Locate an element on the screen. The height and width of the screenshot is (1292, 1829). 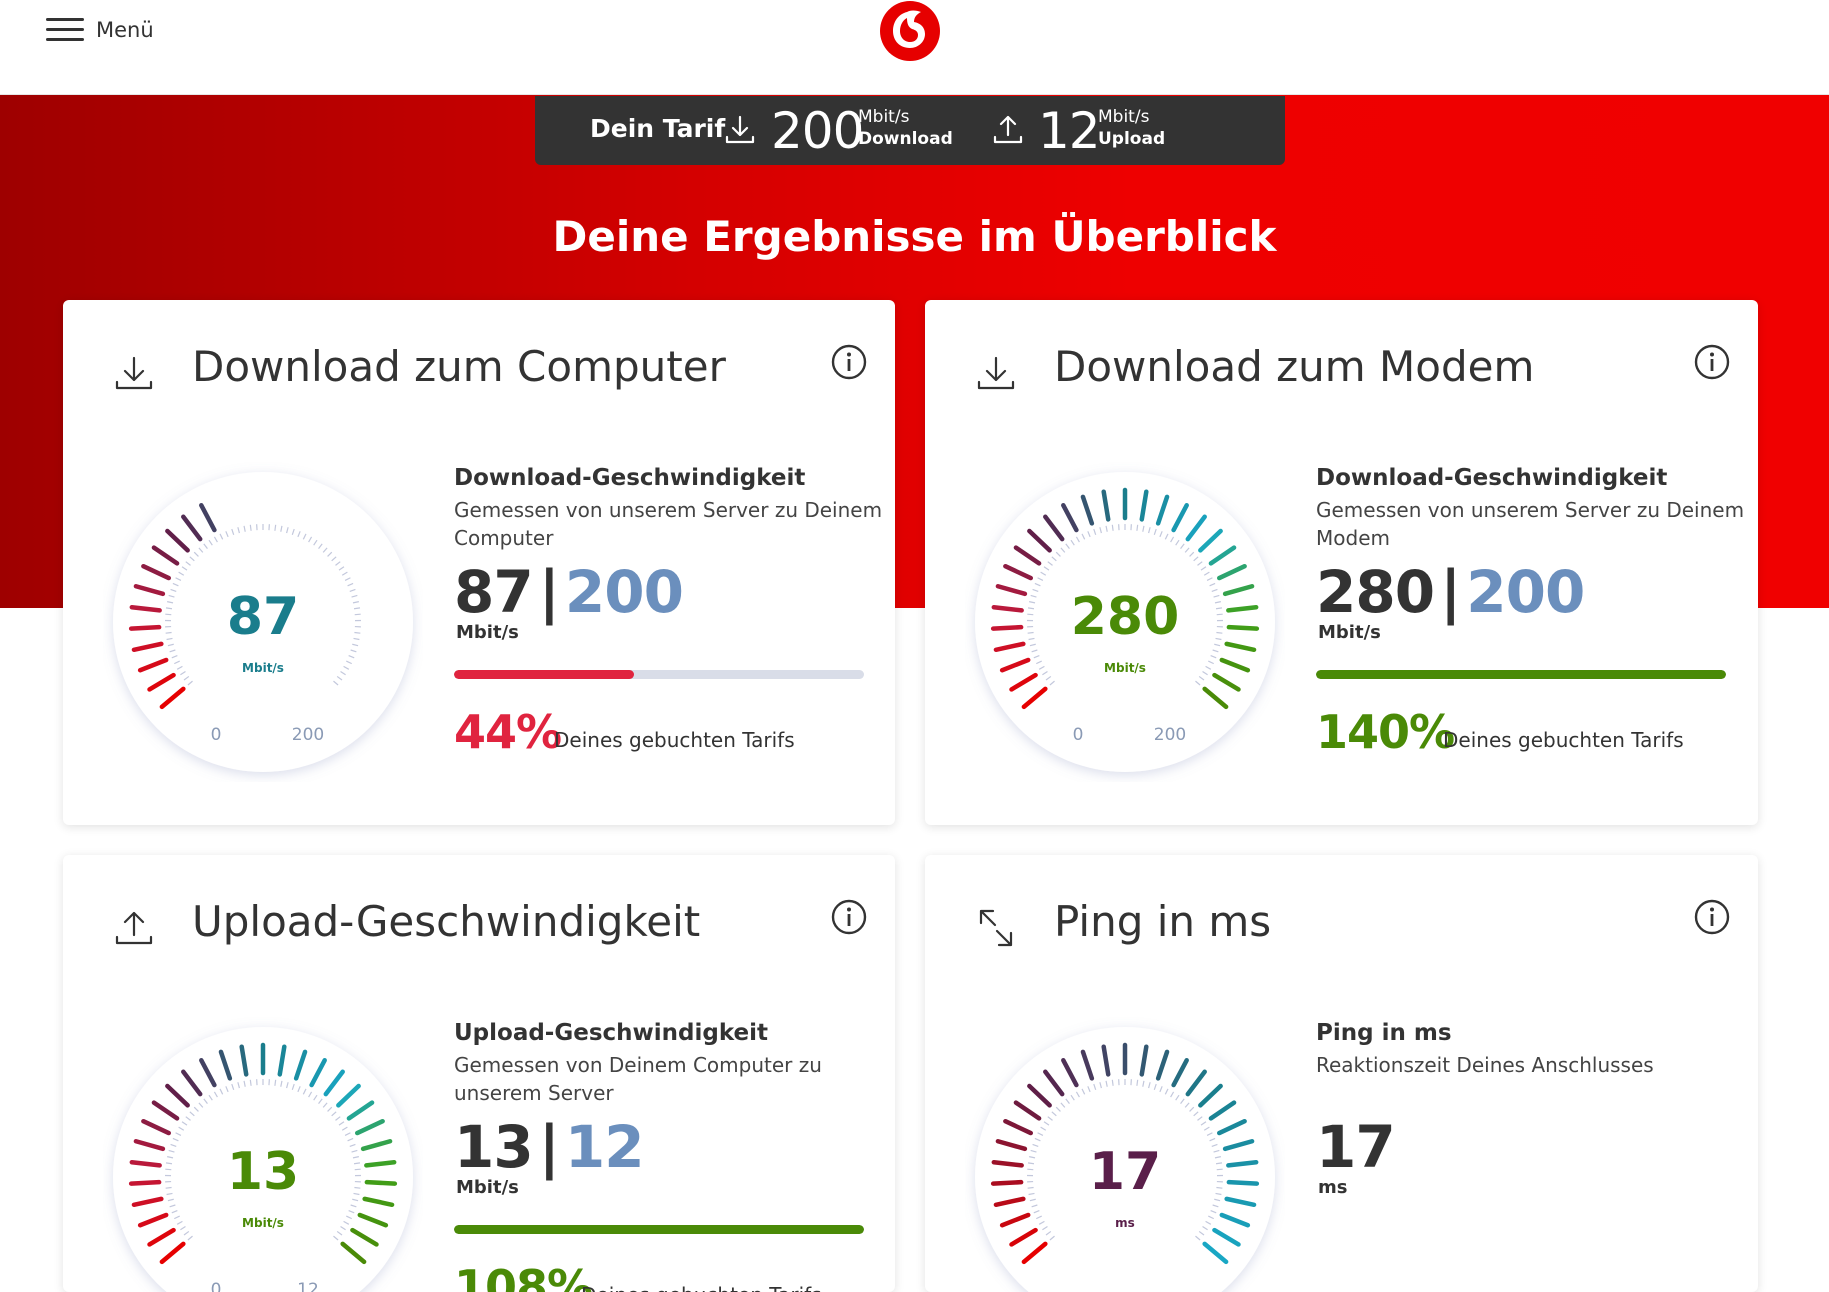
gauge-min-label: 0 is located at coordinates (216, 735).